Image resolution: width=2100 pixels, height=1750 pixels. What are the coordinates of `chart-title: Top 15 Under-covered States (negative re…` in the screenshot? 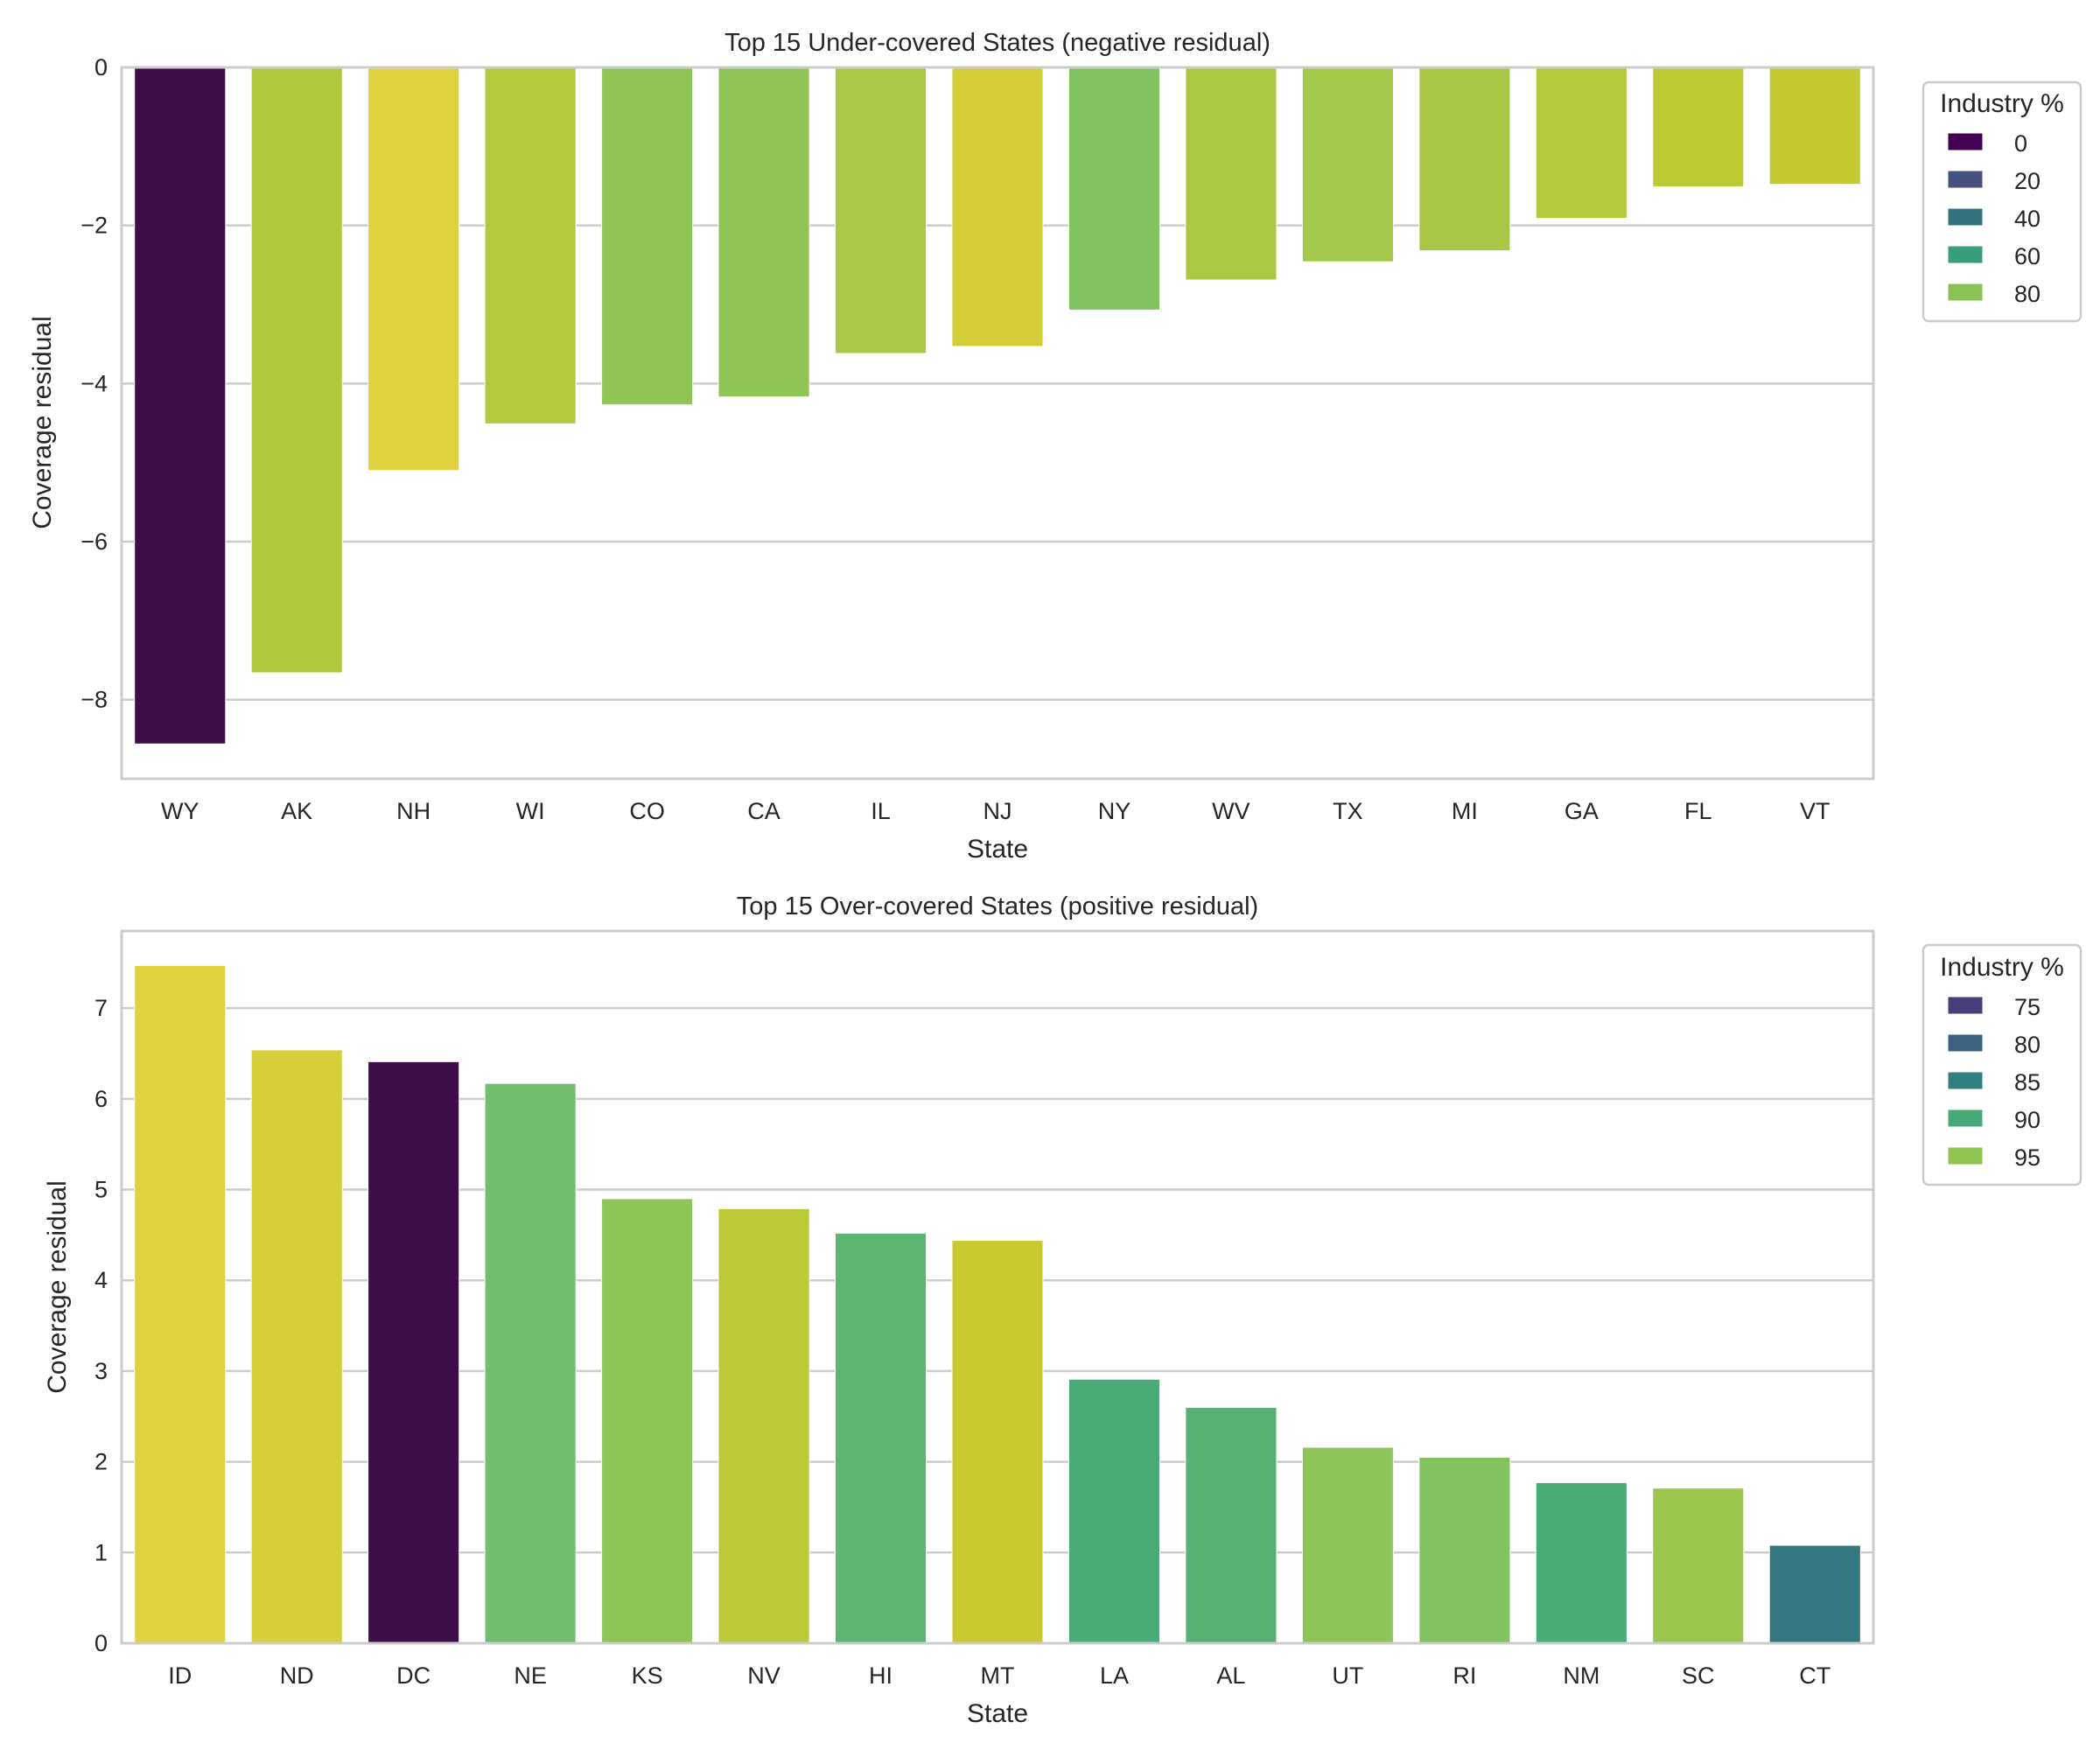 It's located at (997, 43).